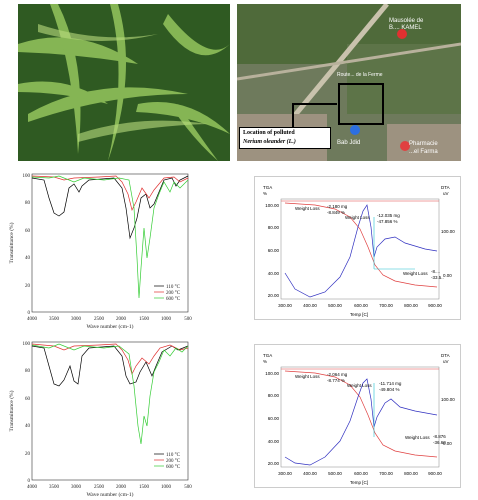 The width and height of the screenshot is (478, 500). Describe the element at coordinates (405, 28) in the screenshot. I see `map-label-kamel: B.... KAMEL` at that location.